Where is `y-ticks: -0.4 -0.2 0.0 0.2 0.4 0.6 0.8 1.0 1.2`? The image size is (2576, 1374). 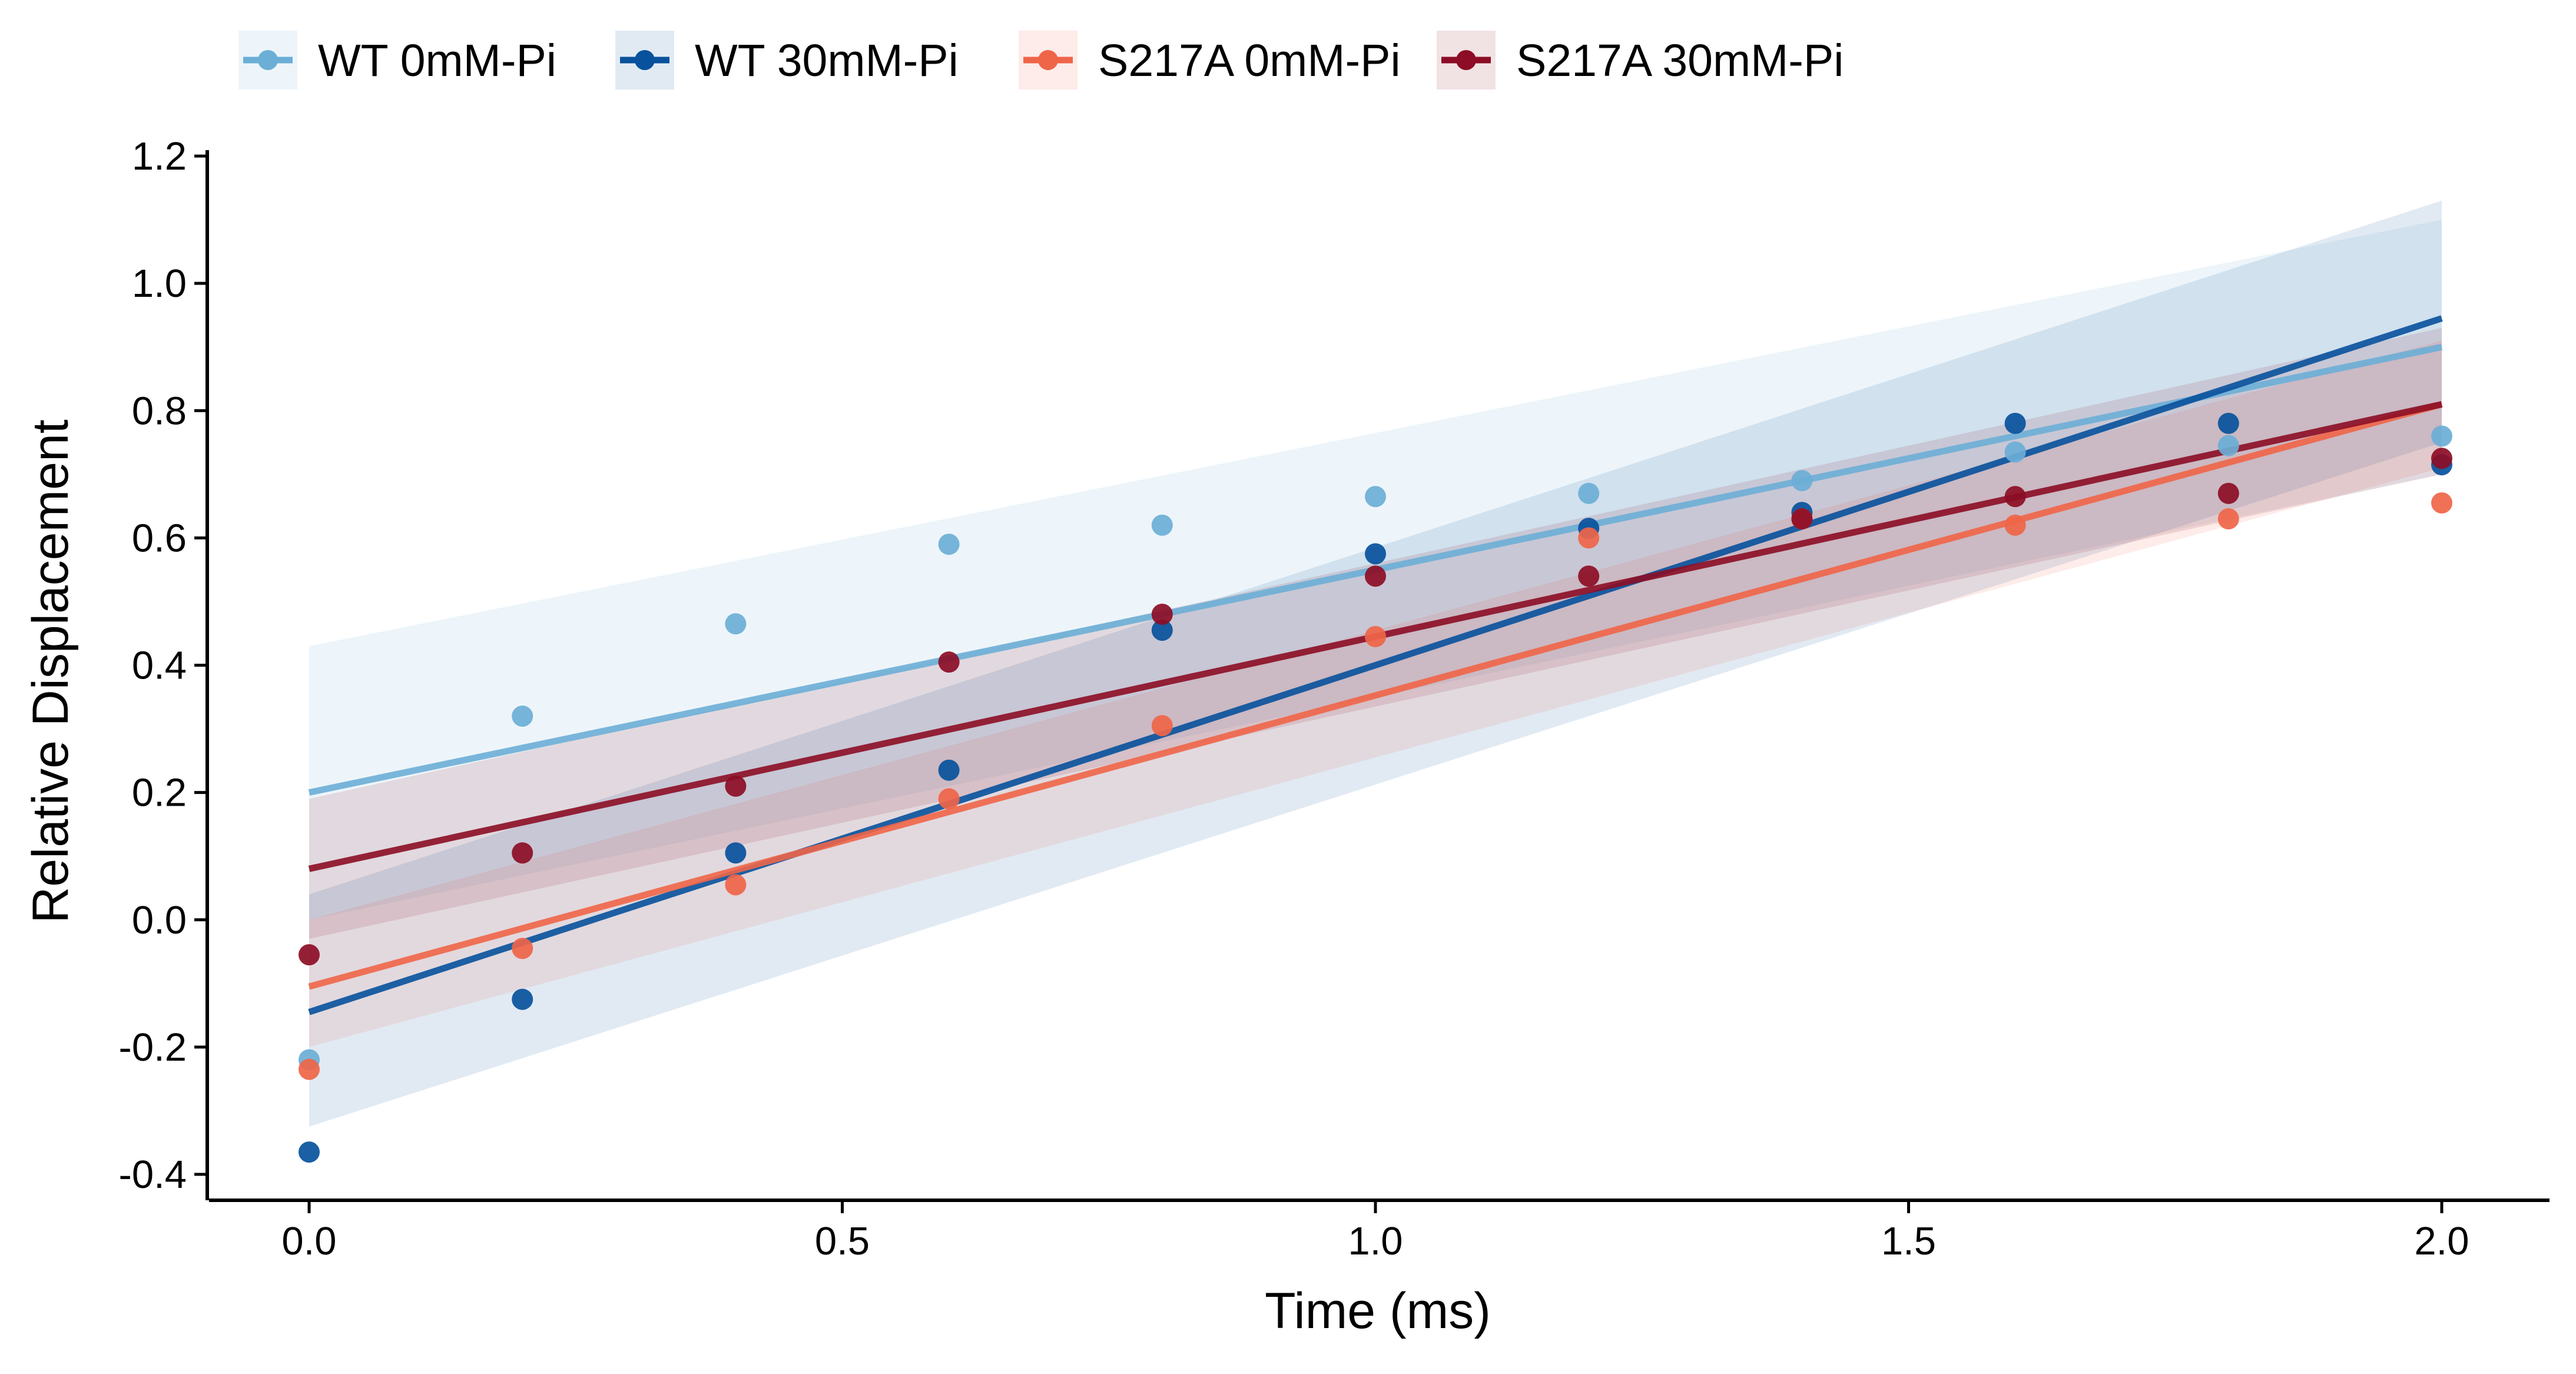 y-ticks: -0.4 -0.2 0.0 0.2 0.4 0.6 0.8 1.0 1.2 is located at coordinates (163, 665).